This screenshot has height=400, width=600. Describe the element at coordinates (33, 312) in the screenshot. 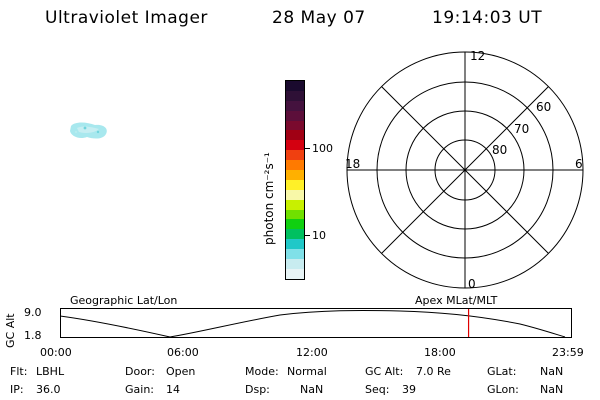

I see `timeline-y-top: 9.0` at that location.